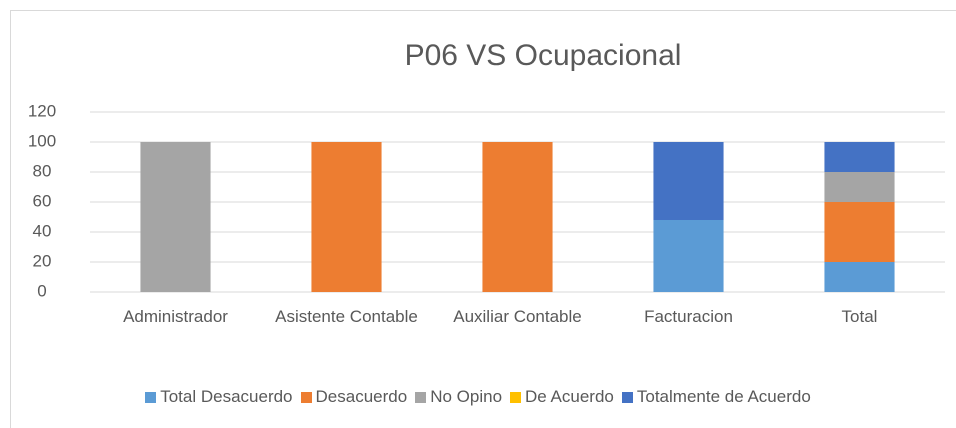 Image resolution: width=956 pixels, height=428 pixels. What do you see at coordinates (361, 396) in the screenshot?
I see `legend-label: Desacuerdo` at bounding box center [361, 396].